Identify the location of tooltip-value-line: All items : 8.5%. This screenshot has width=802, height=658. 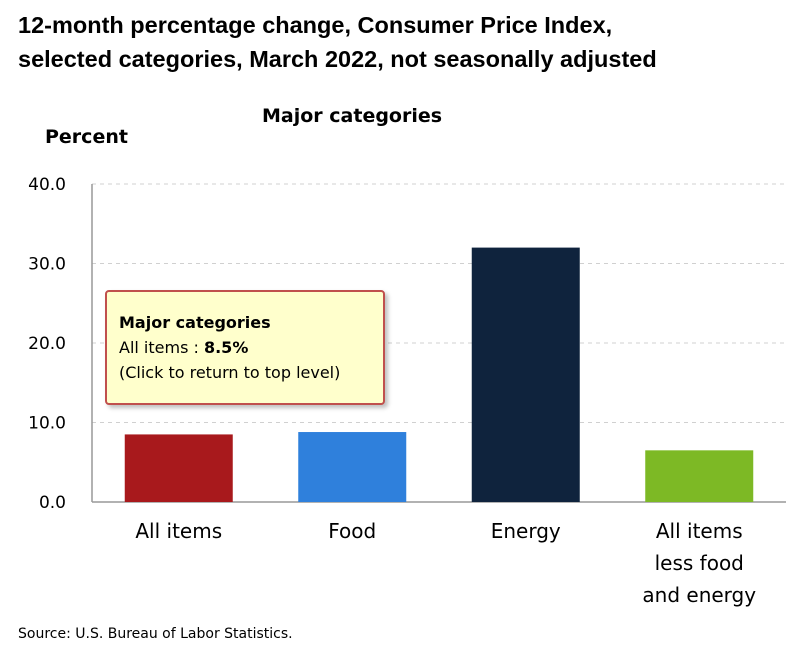
(245, 347).